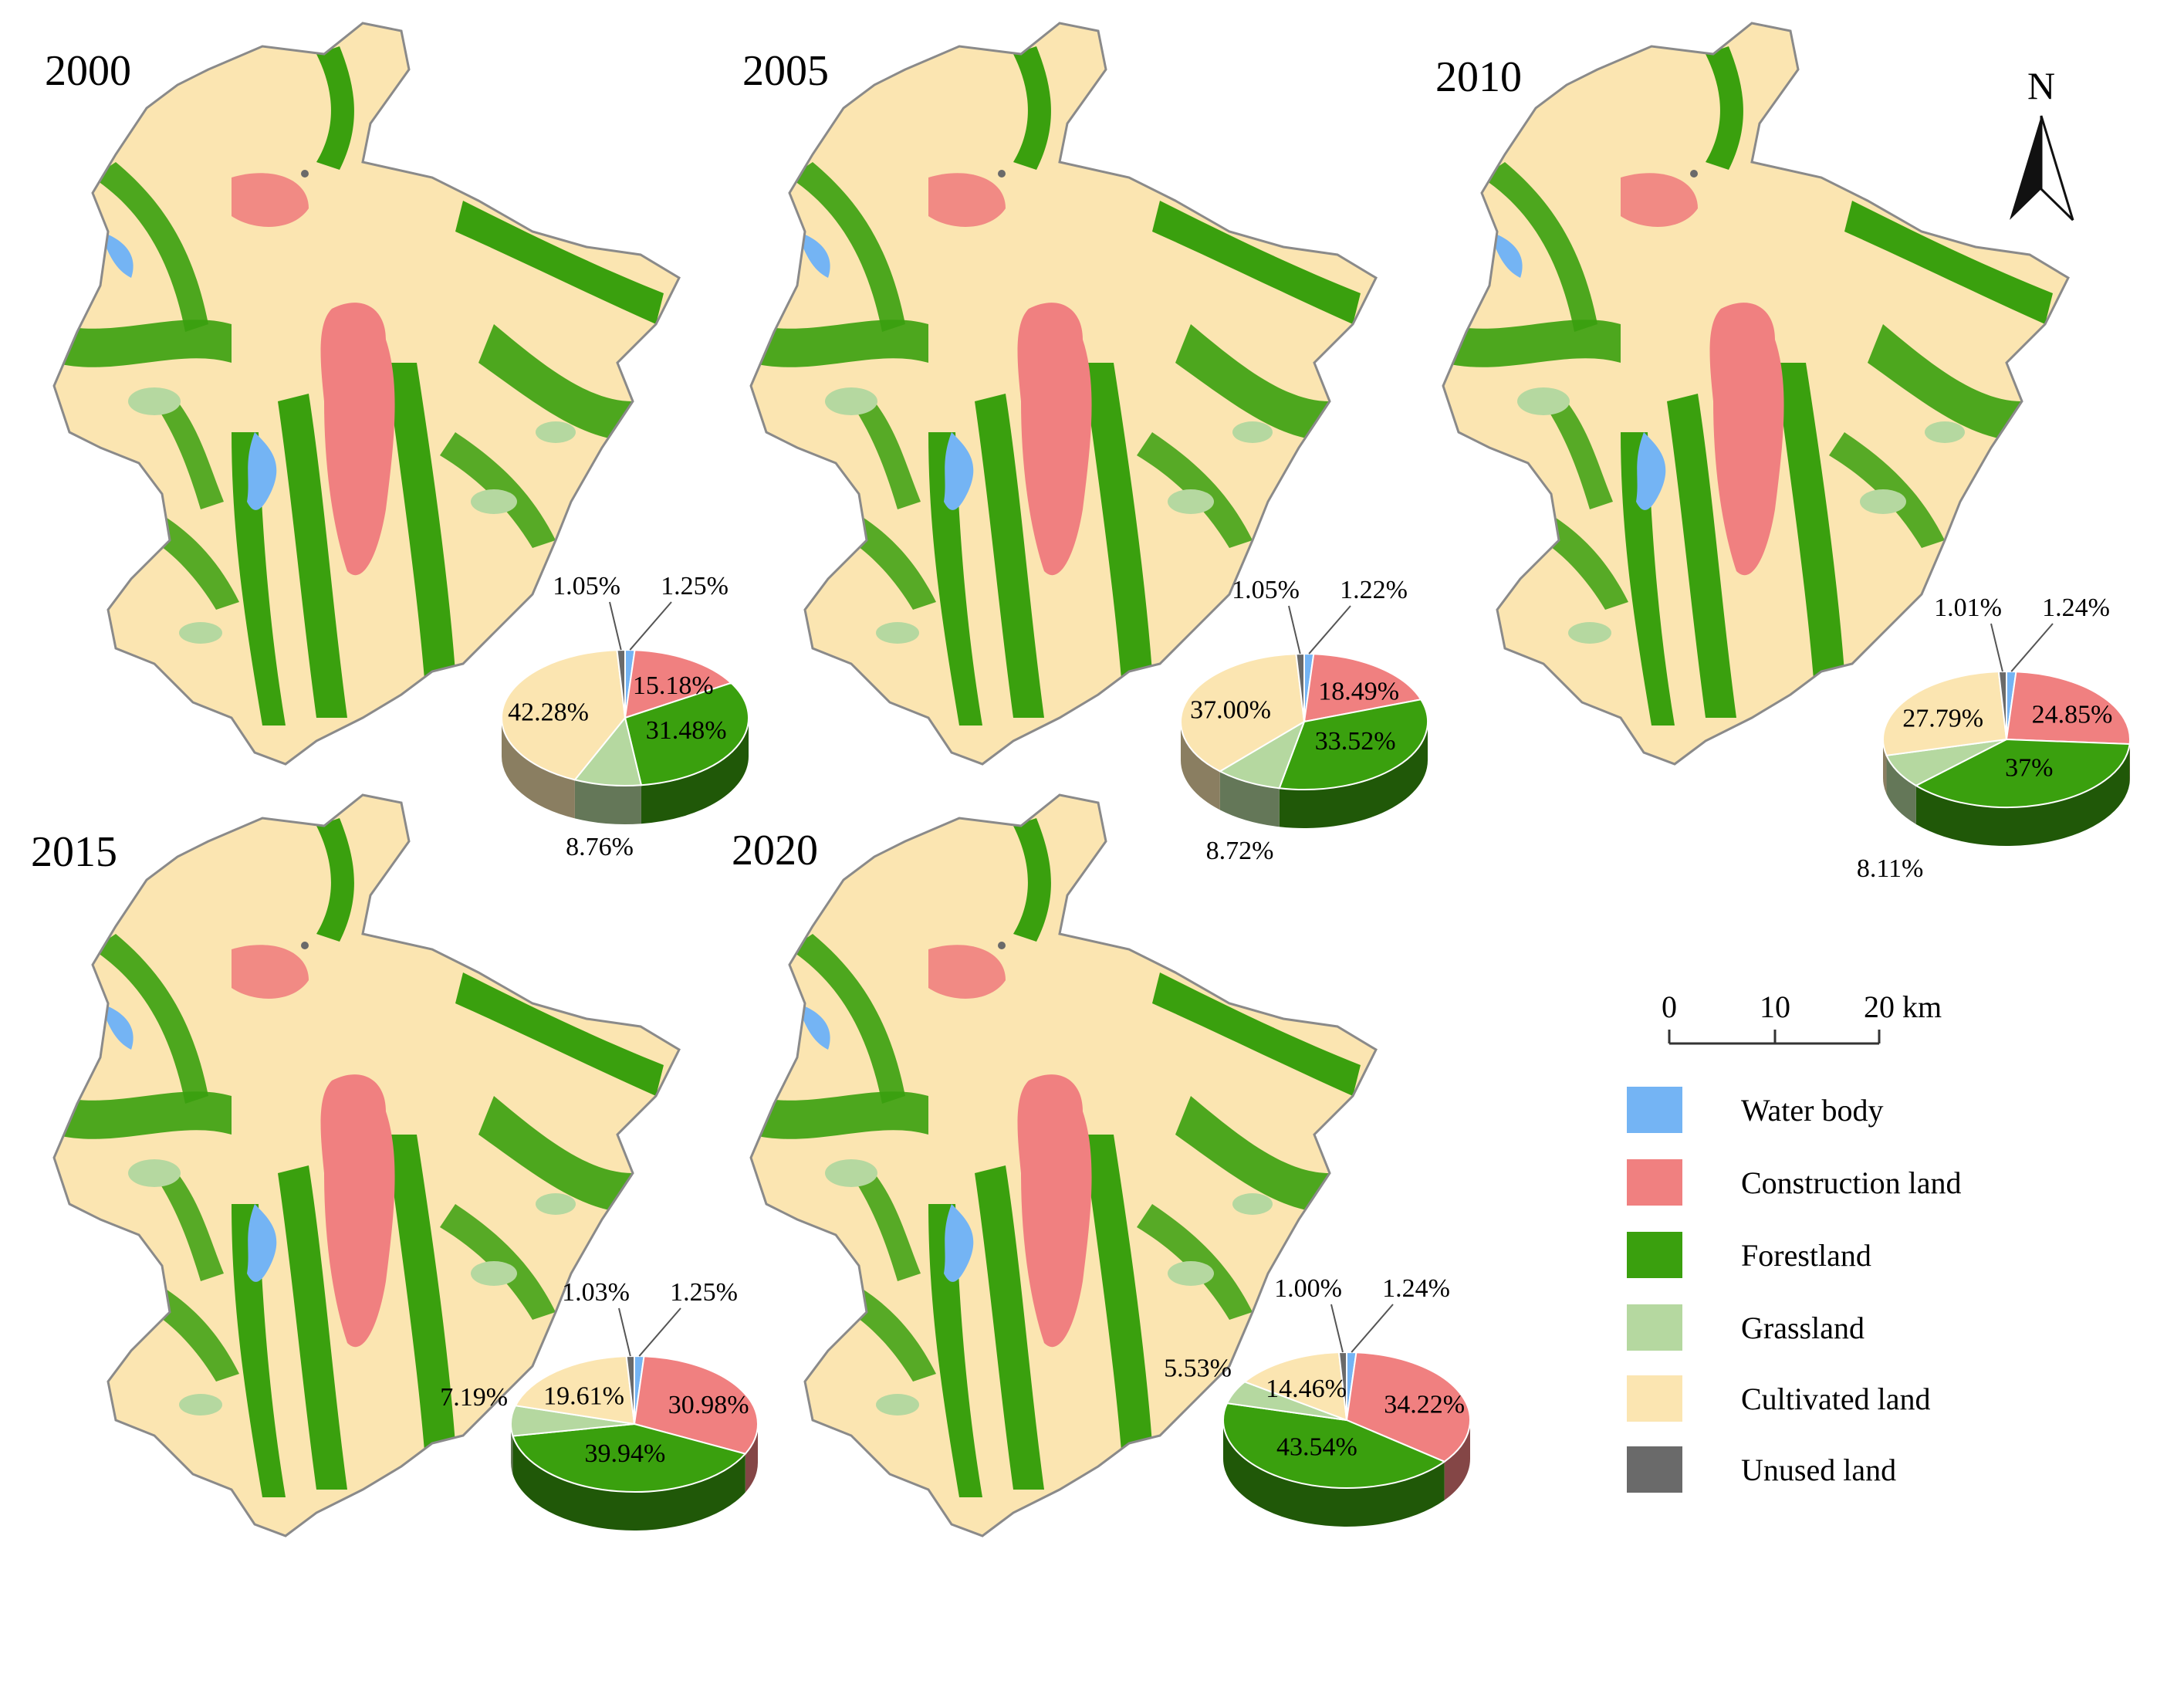 This screenshot has width=2184, height=1681. Describe the element at coordinates (1316, 1447) in the screenshot. I see `pie-label-forest: 43.54%` at that location.